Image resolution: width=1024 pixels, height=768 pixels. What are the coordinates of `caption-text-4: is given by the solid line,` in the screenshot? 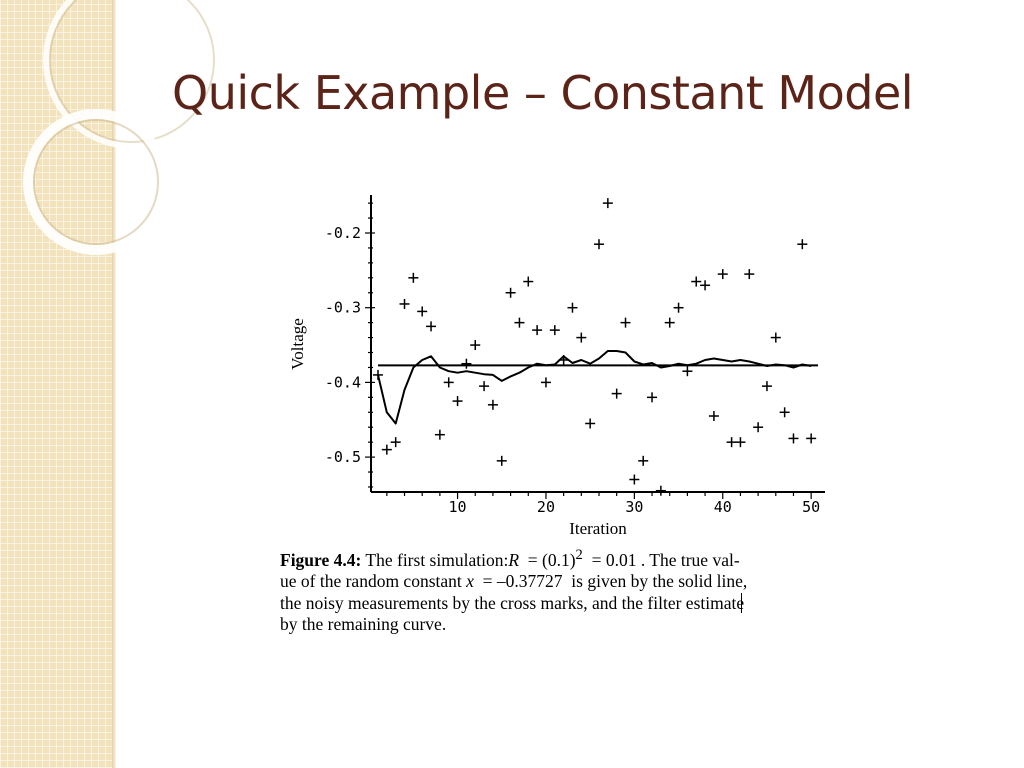 It's located at (659, 581).